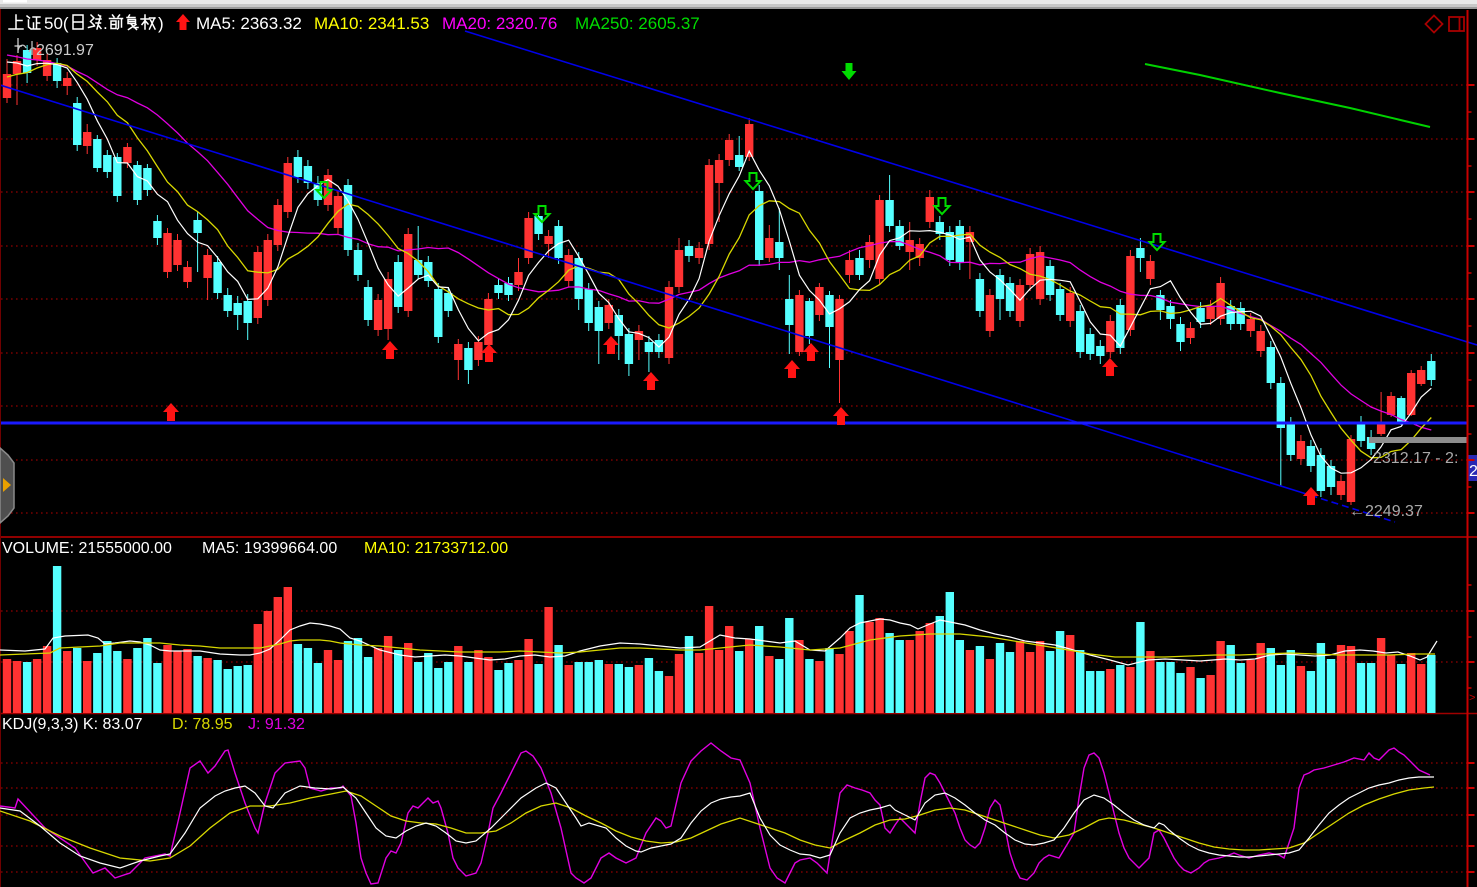 The height and width of the screenshot is (887, 1477). What do you see at coordinates (56, 23) in the screenshot?
I see `svg-text: 50(` at bounding box center [56, 23].